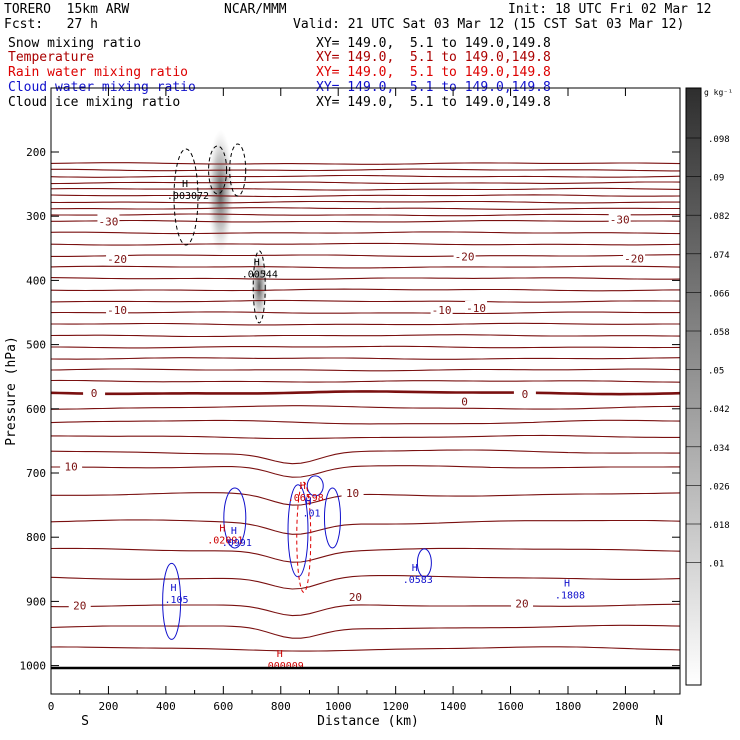 The image size is (740, 740). Describe the element at coordinates (281, 706) in the screenshot. I see `x-tick-label: 800` at that location.